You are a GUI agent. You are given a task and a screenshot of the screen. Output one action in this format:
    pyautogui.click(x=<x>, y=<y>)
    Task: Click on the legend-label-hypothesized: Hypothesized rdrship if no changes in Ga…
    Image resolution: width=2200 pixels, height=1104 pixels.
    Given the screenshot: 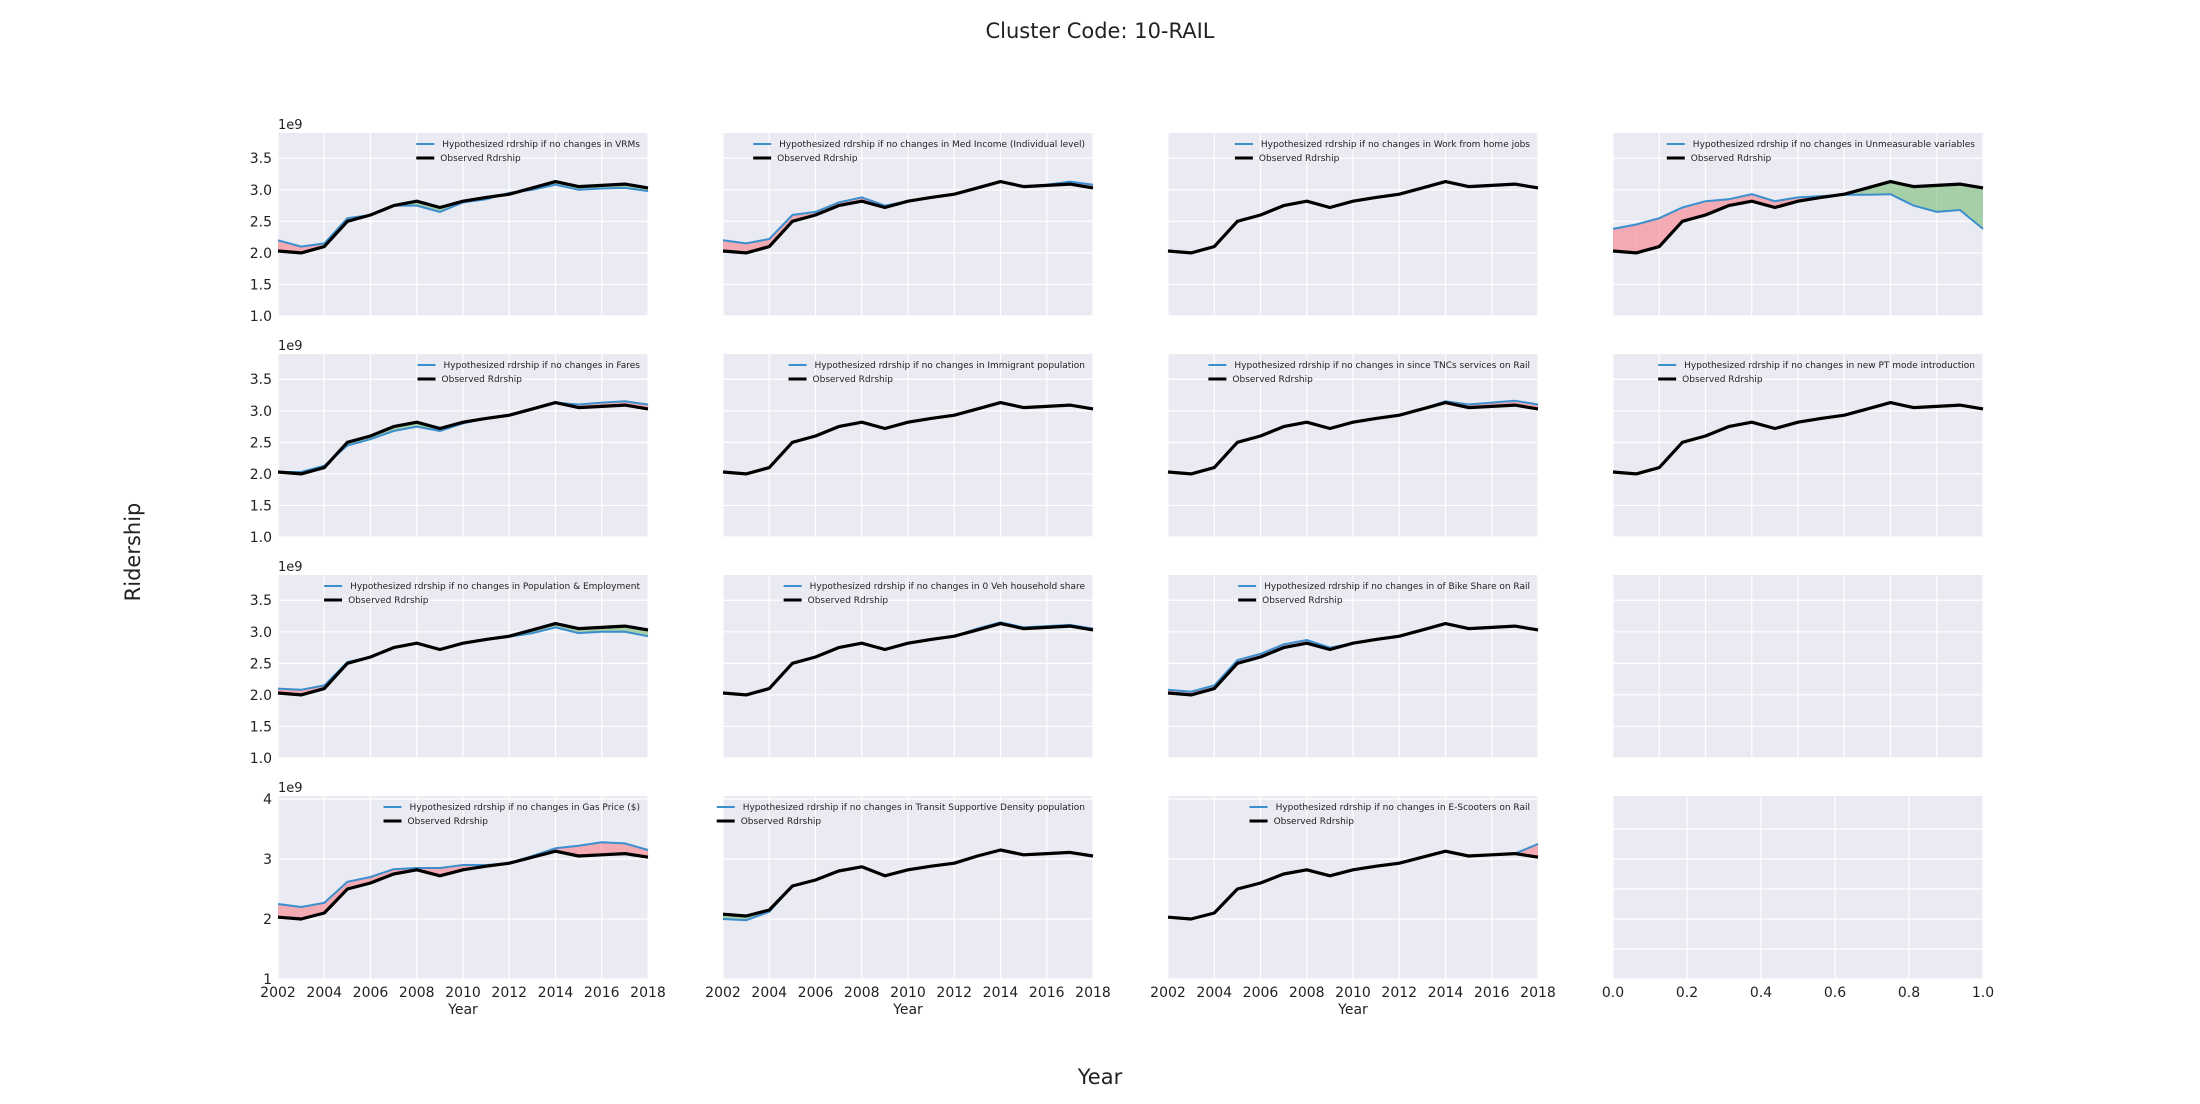 What is the action you would take?
    pyautogui.click(x=525, y=808)
    